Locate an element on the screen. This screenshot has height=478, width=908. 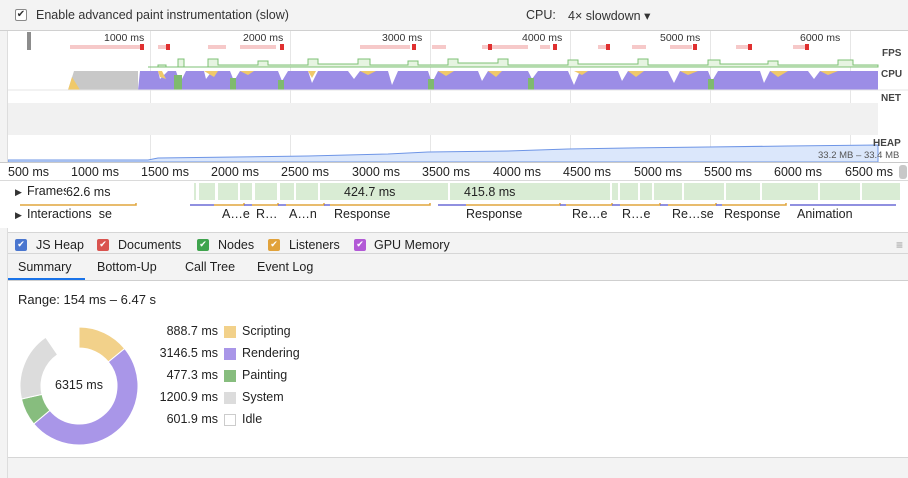
active-tab-indicator is located at coordinates (46, 279).